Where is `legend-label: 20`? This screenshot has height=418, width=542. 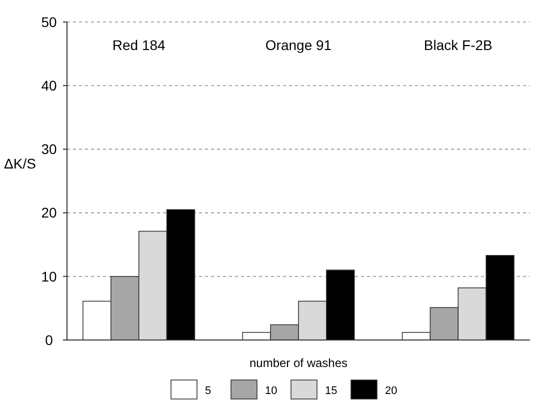 legend-label: 20 is located at coordinates (391, 390).